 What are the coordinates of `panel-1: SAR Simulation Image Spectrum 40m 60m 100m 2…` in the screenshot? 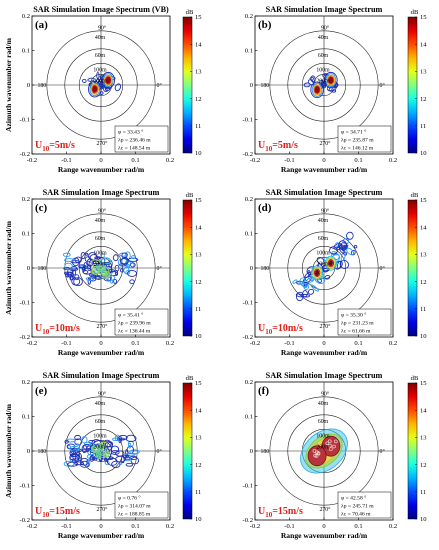 It's located at (335, 89).